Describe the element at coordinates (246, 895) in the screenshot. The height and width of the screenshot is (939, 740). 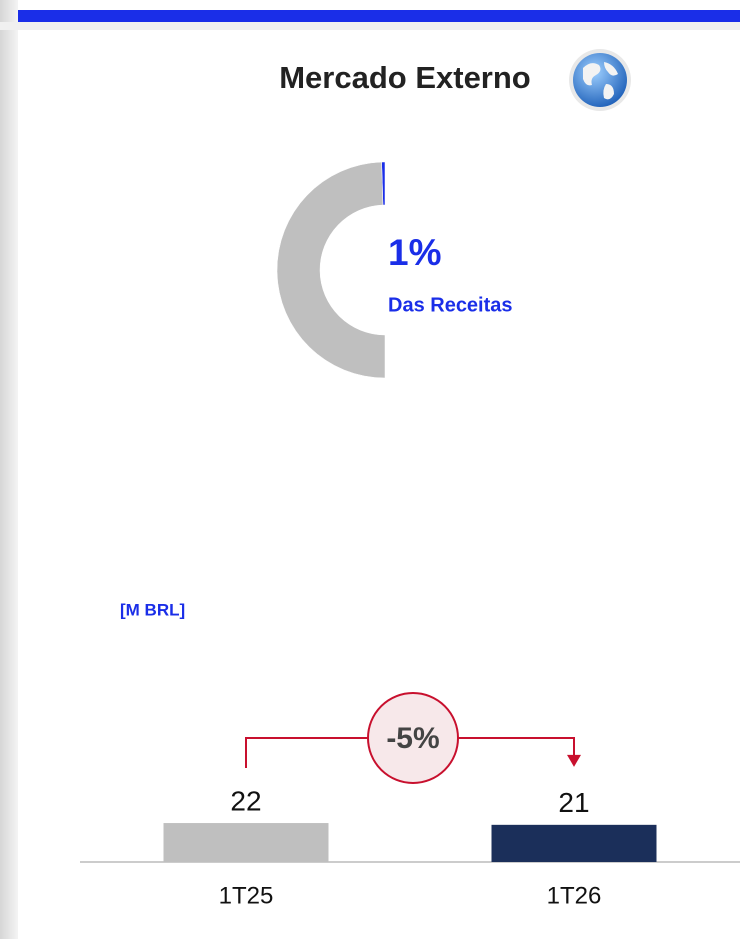
I see `category-label: 1T25` at that location.